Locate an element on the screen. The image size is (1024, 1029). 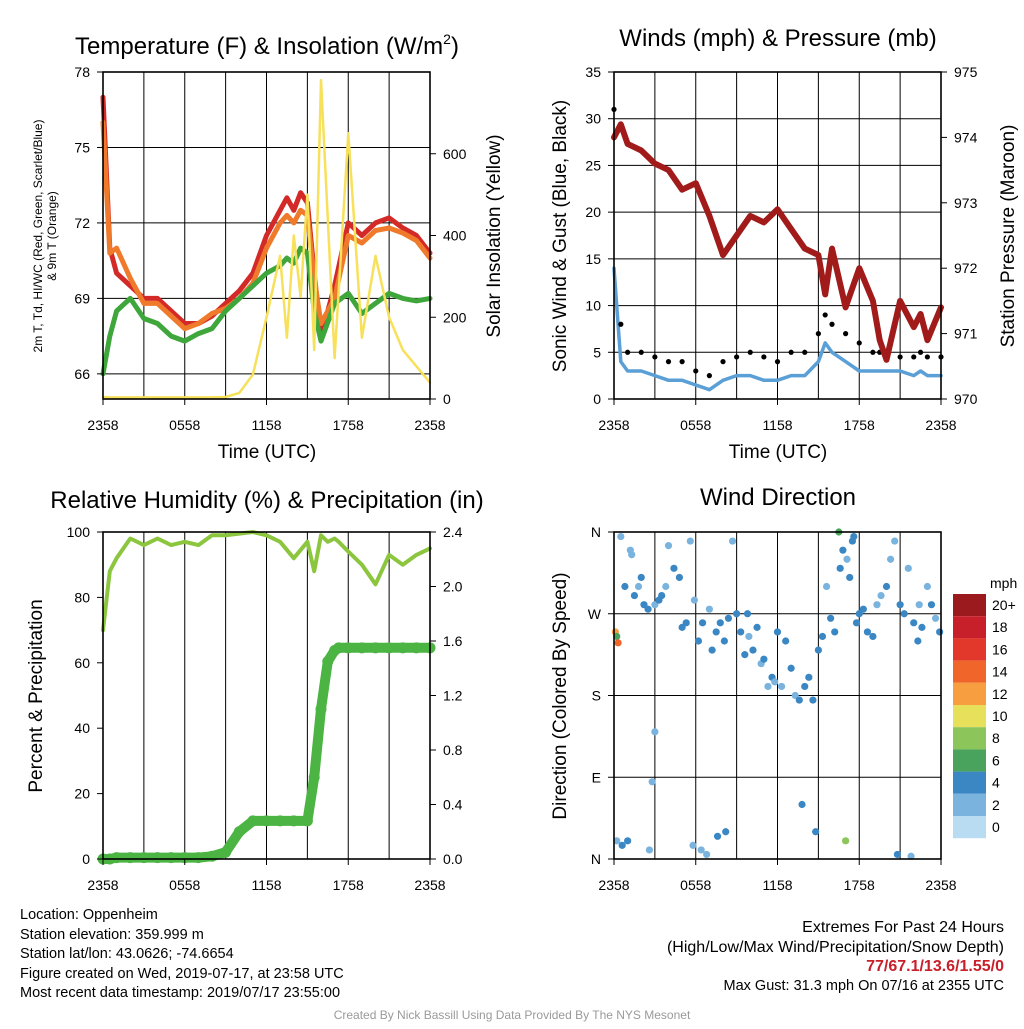
humidity-ytick-label: 100 is located at coordinates (79, 532).